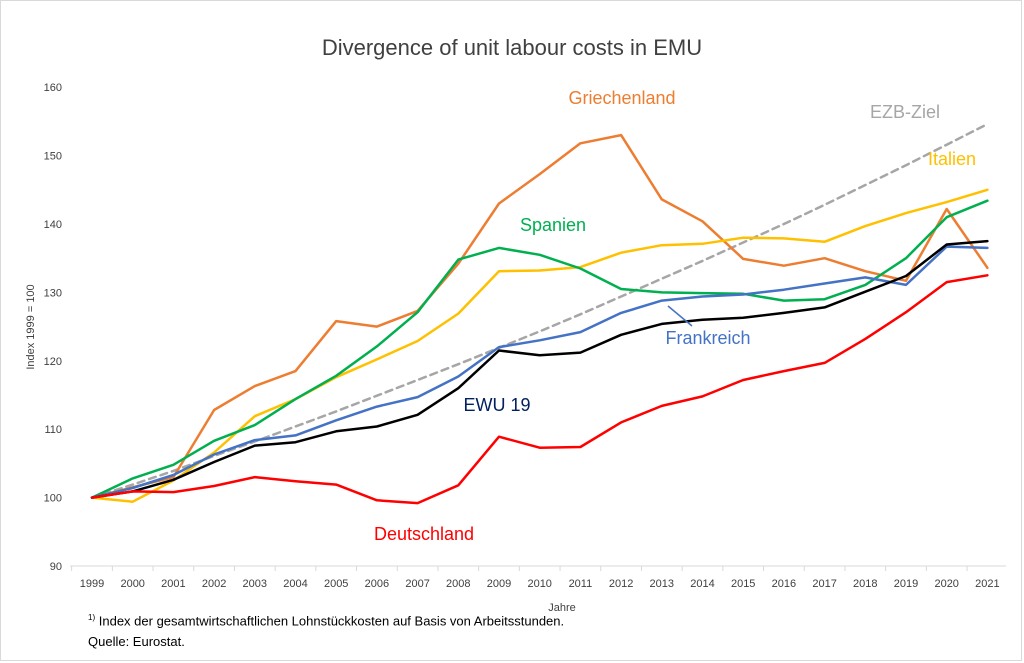 This screenshot has width=1024, height=663. What do you see at coordinates (707, 338) in the screenshot?
I see `series-label: Frankreich` at bounding box center [707, 338].